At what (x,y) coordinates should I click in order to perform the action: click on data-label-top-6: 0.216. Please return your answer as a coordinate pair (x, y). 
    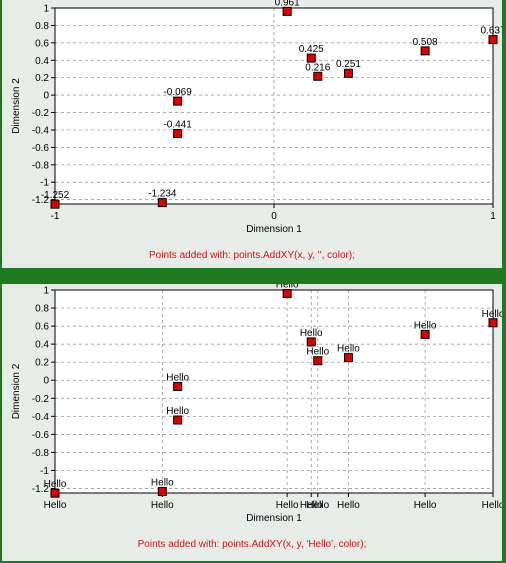
    Looking at the image, I should click on (317, 67).